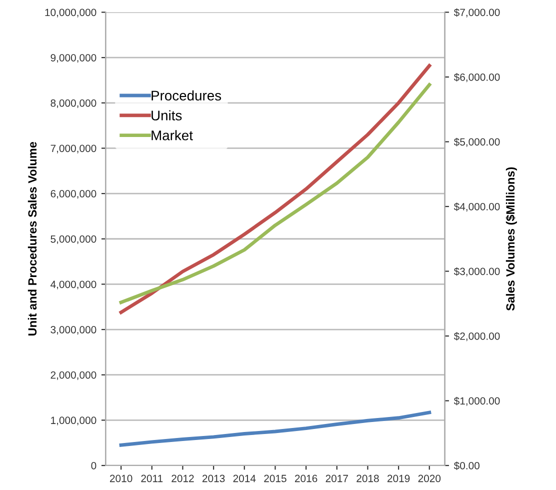 The width and height of the screenshot is (556, 490). What do you see at coordinates (477, 271) in the screenshot?
I see `y2-tick-label: $3,000.00` at bounding box center [477, 271].